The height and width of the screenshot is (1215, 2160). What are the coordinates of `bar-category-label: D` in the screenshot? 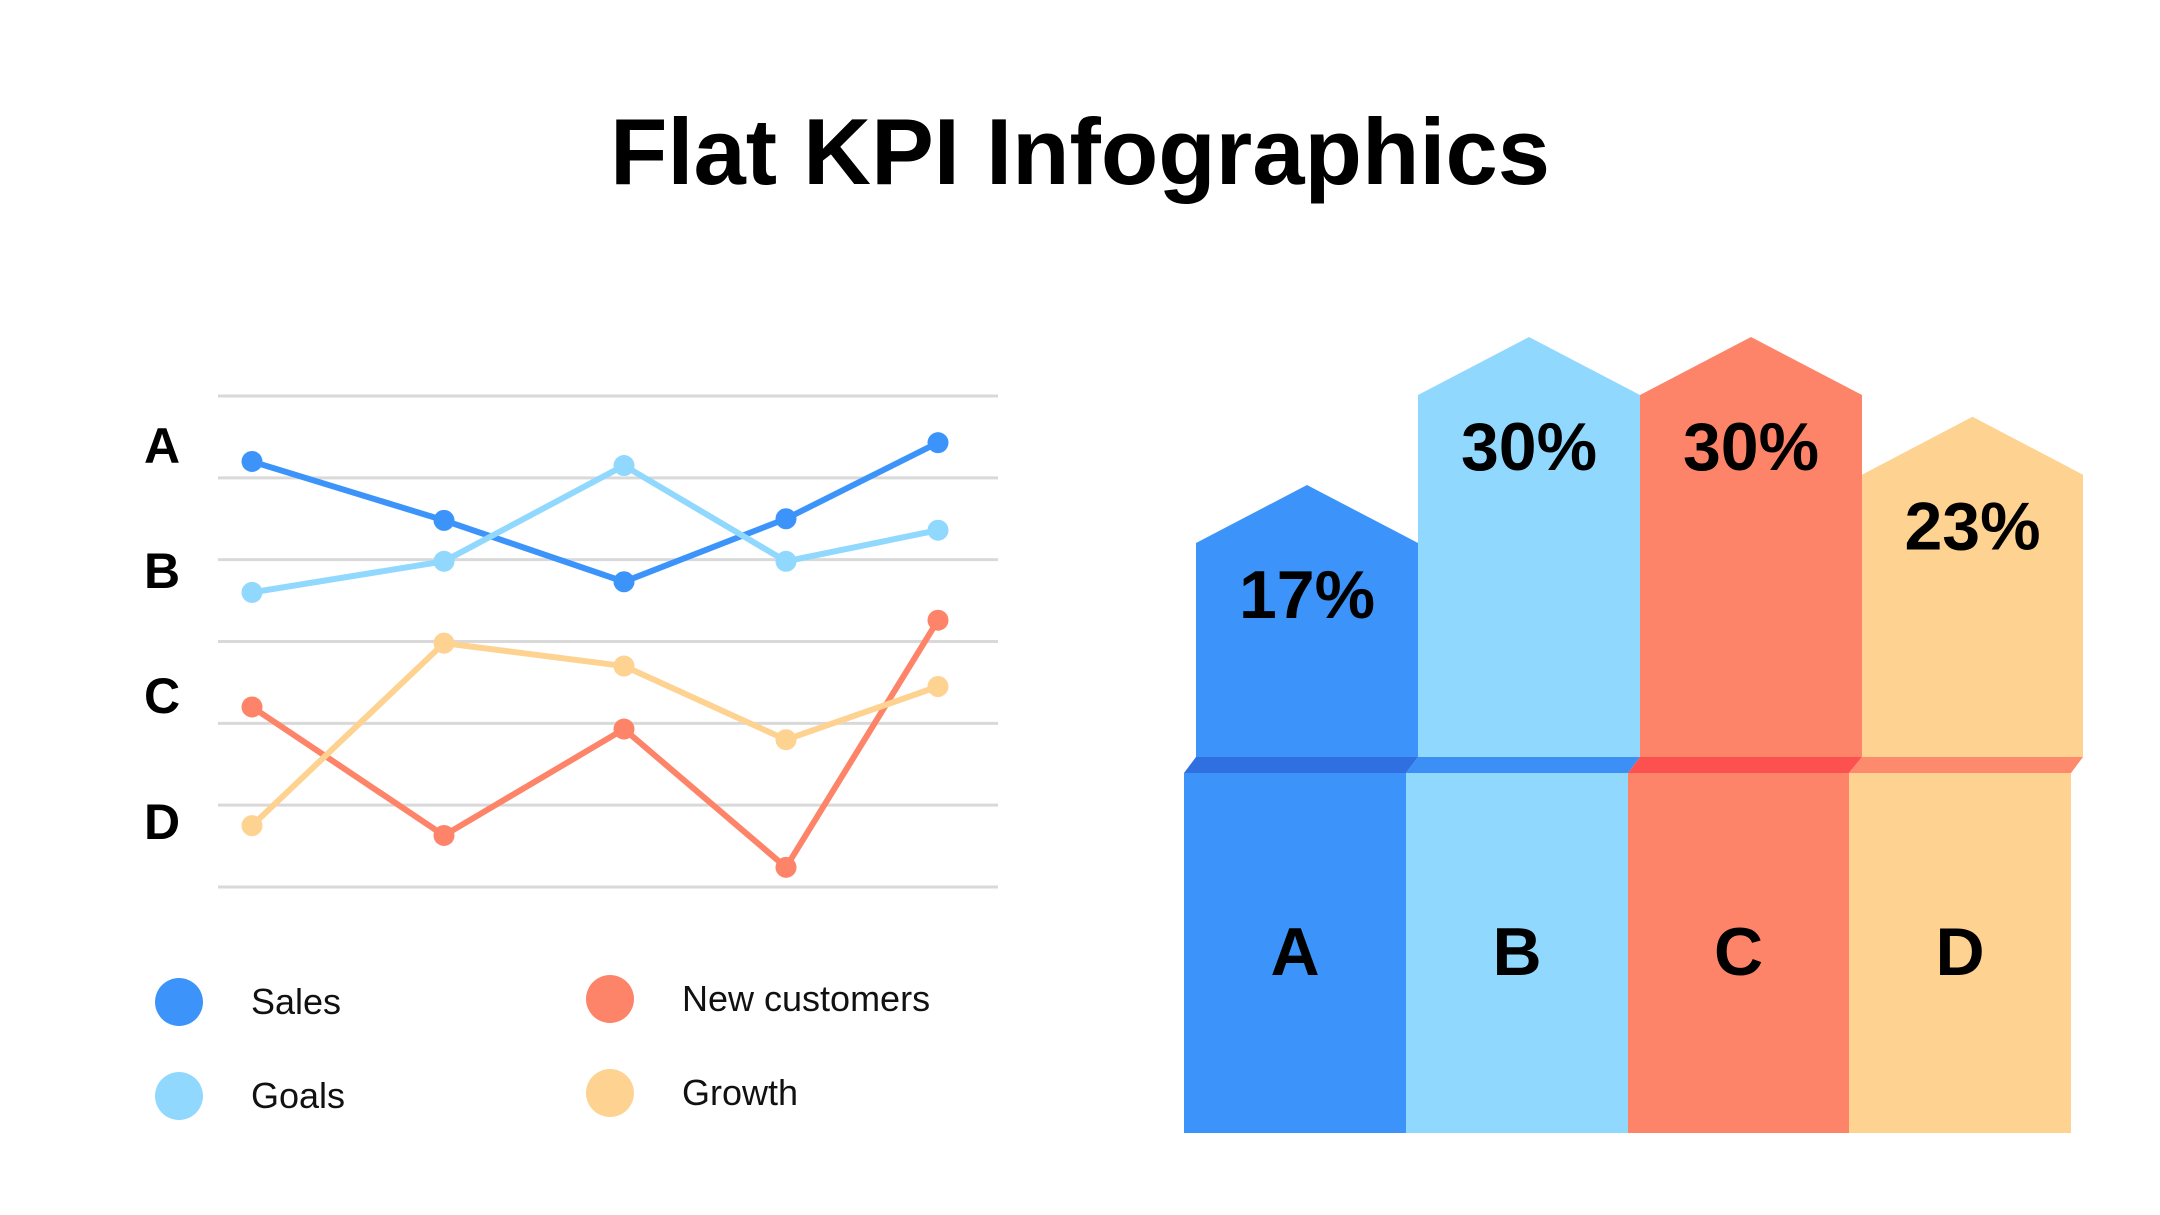 It's located at (1959, 952).